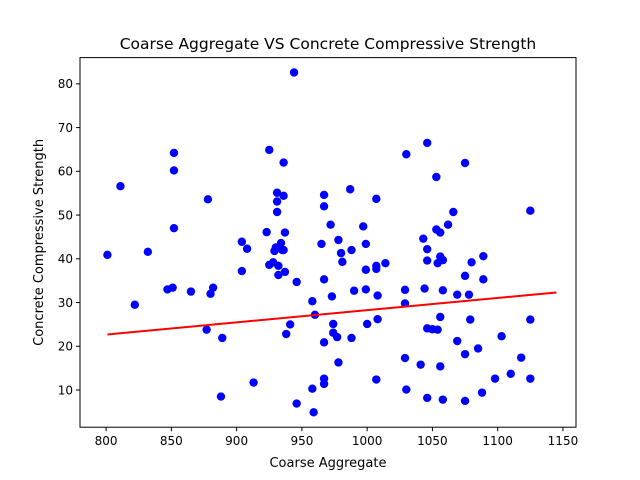 This screenshot has height=480, width=640. Describe the element at coordinates (65, 128) in the screenshot. I see `y-tick-label-70: 70` at that location.